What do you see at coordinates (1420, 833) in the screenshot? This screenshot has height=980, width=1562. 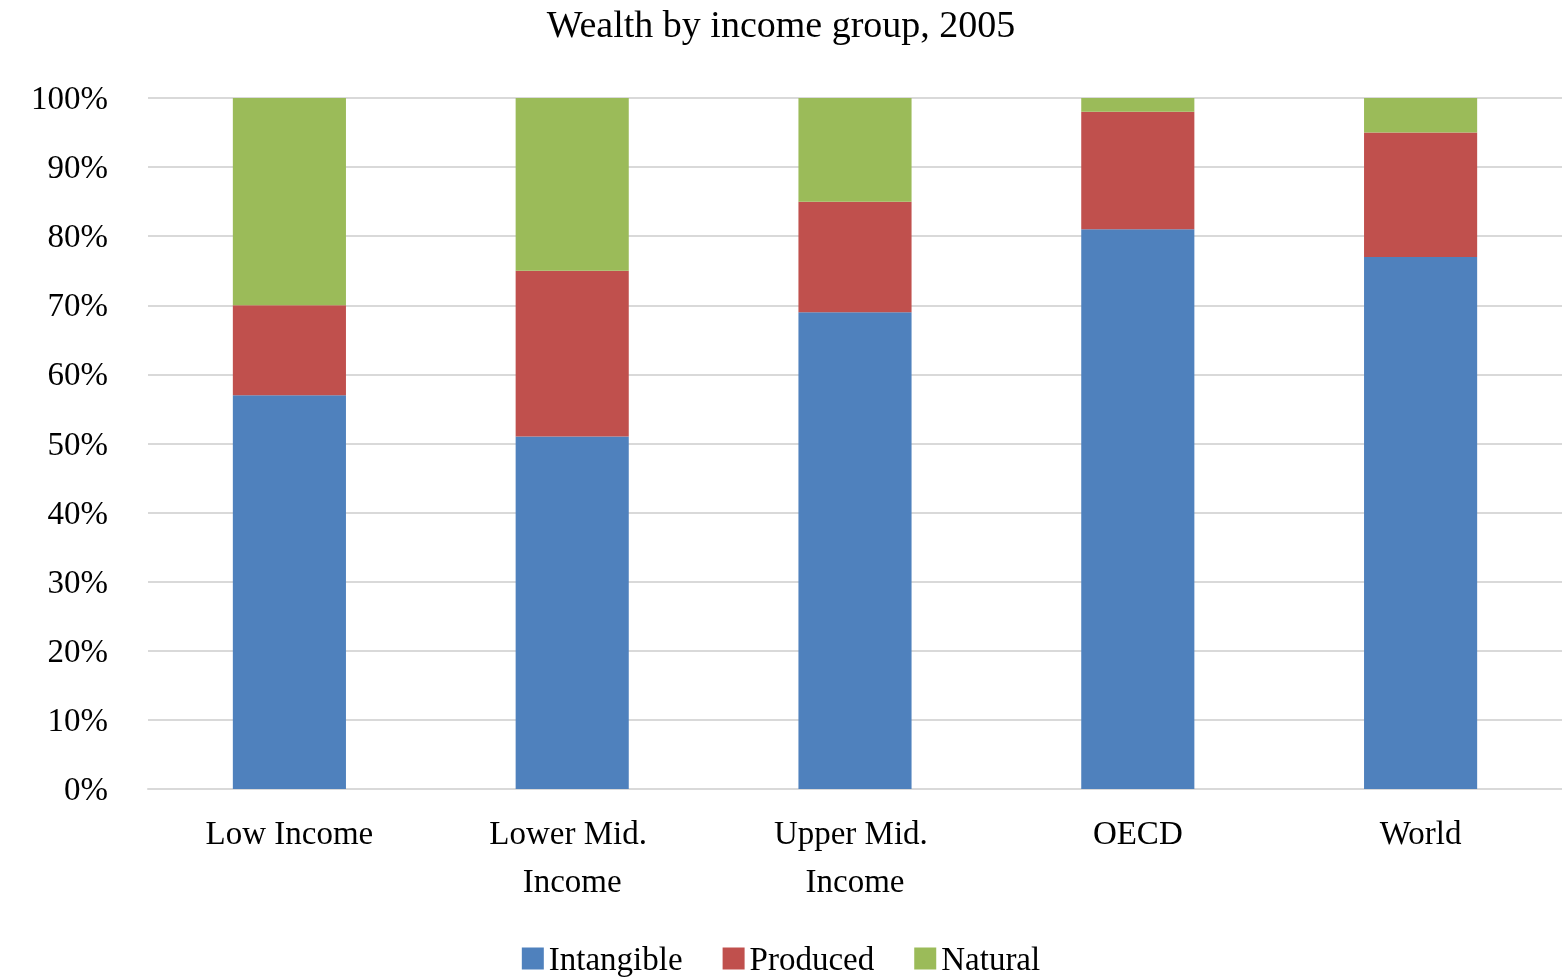 I see `x-tick-label: World` at bounding box center [1420, 833].